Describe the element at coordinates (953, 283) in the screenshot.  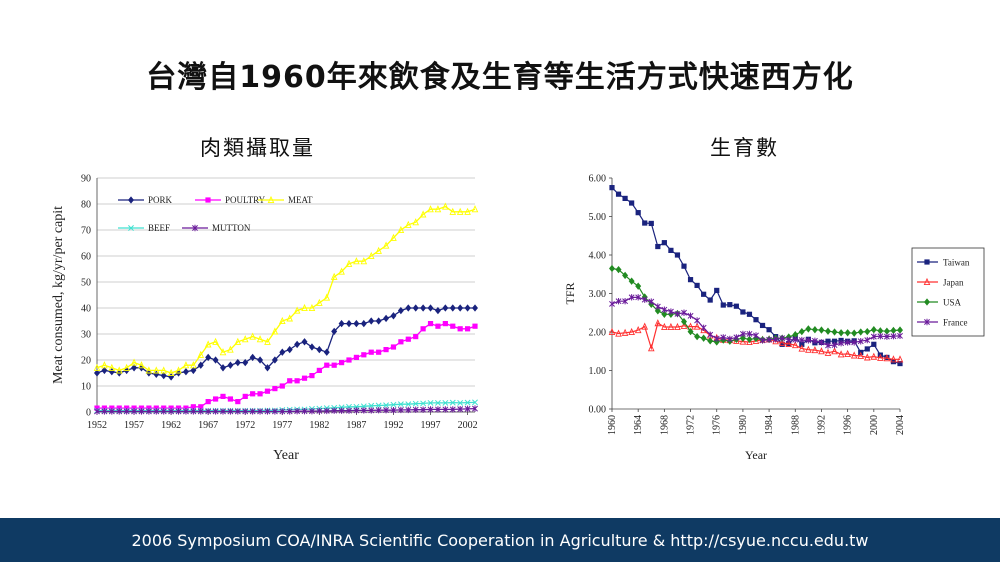
I see `tfr-legend-label-japan: Japan` at that location.